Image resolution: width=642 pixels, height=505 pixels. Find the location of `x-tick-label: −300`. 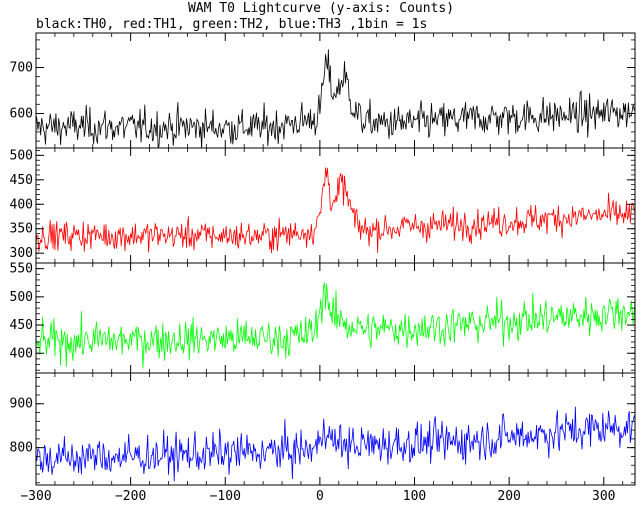

x-tick-label: −300 is located at coordinates (35, 496).